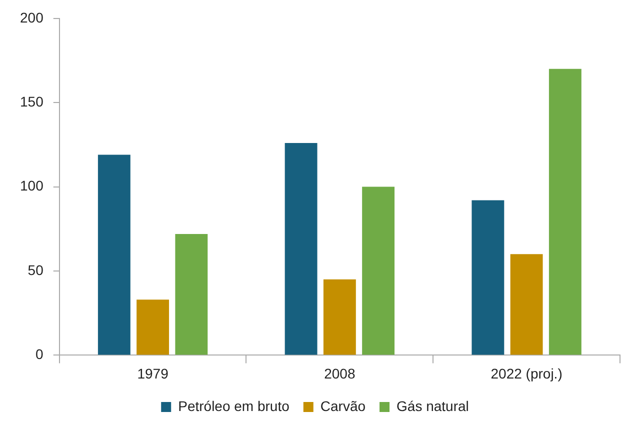 Image resolution: width=624 pixels, height=428 pixels. What do you see at coordinates (32, 101) in the screenshot?
I see `y-tick-label: 150` at bounding box center [32, 101].